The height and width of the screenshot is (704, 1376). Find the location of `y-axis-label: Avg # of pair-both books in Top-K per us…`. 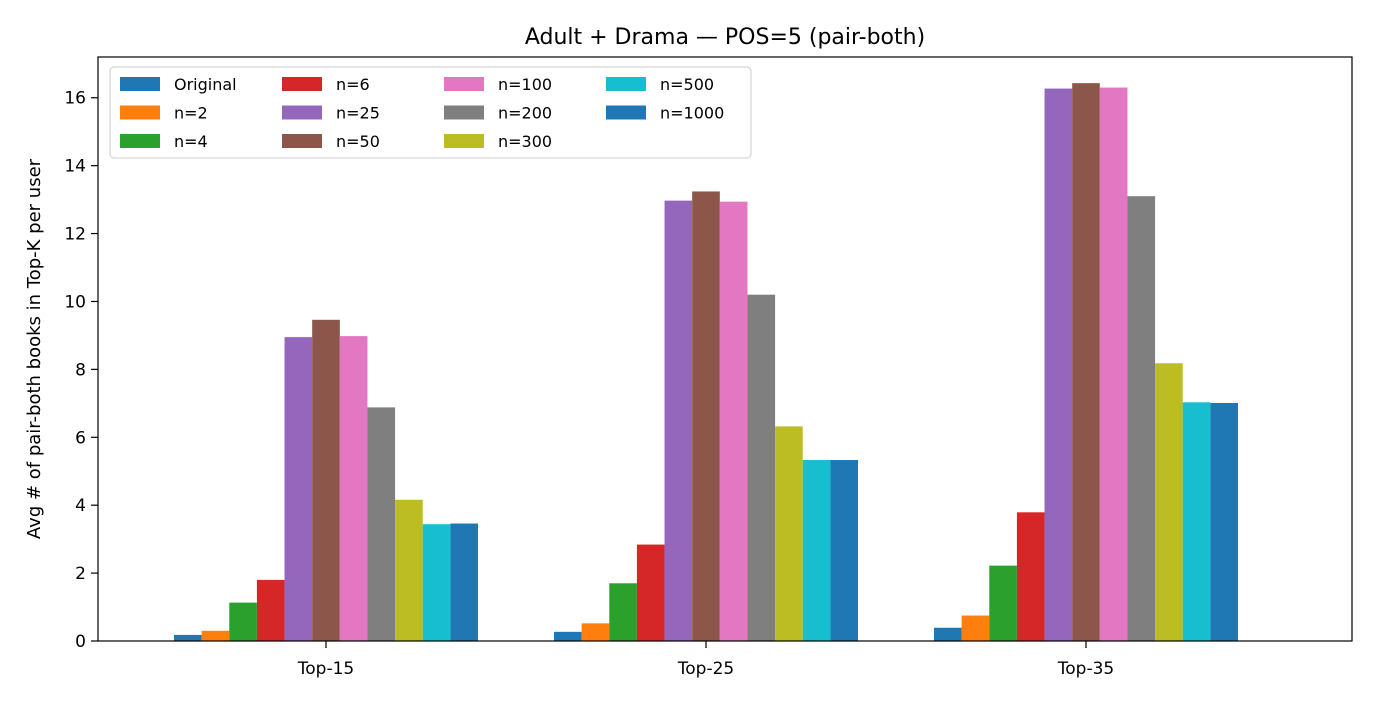

y-axis-label: Avg # of pair-both books in Top-K per us… is located at coordinates (34, 348).